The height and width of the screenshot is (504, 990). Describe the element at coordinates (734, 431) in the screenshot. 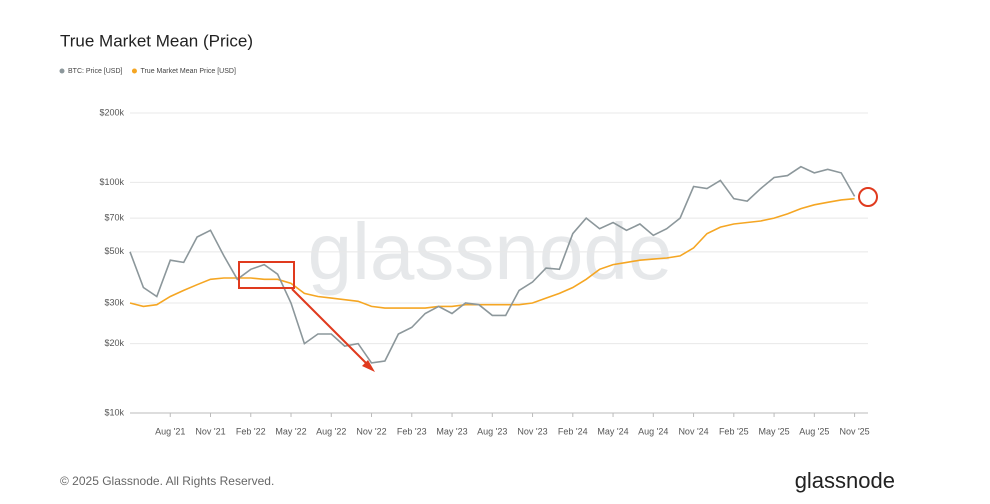

I see `x-tick-label: Feb '25` at that location.